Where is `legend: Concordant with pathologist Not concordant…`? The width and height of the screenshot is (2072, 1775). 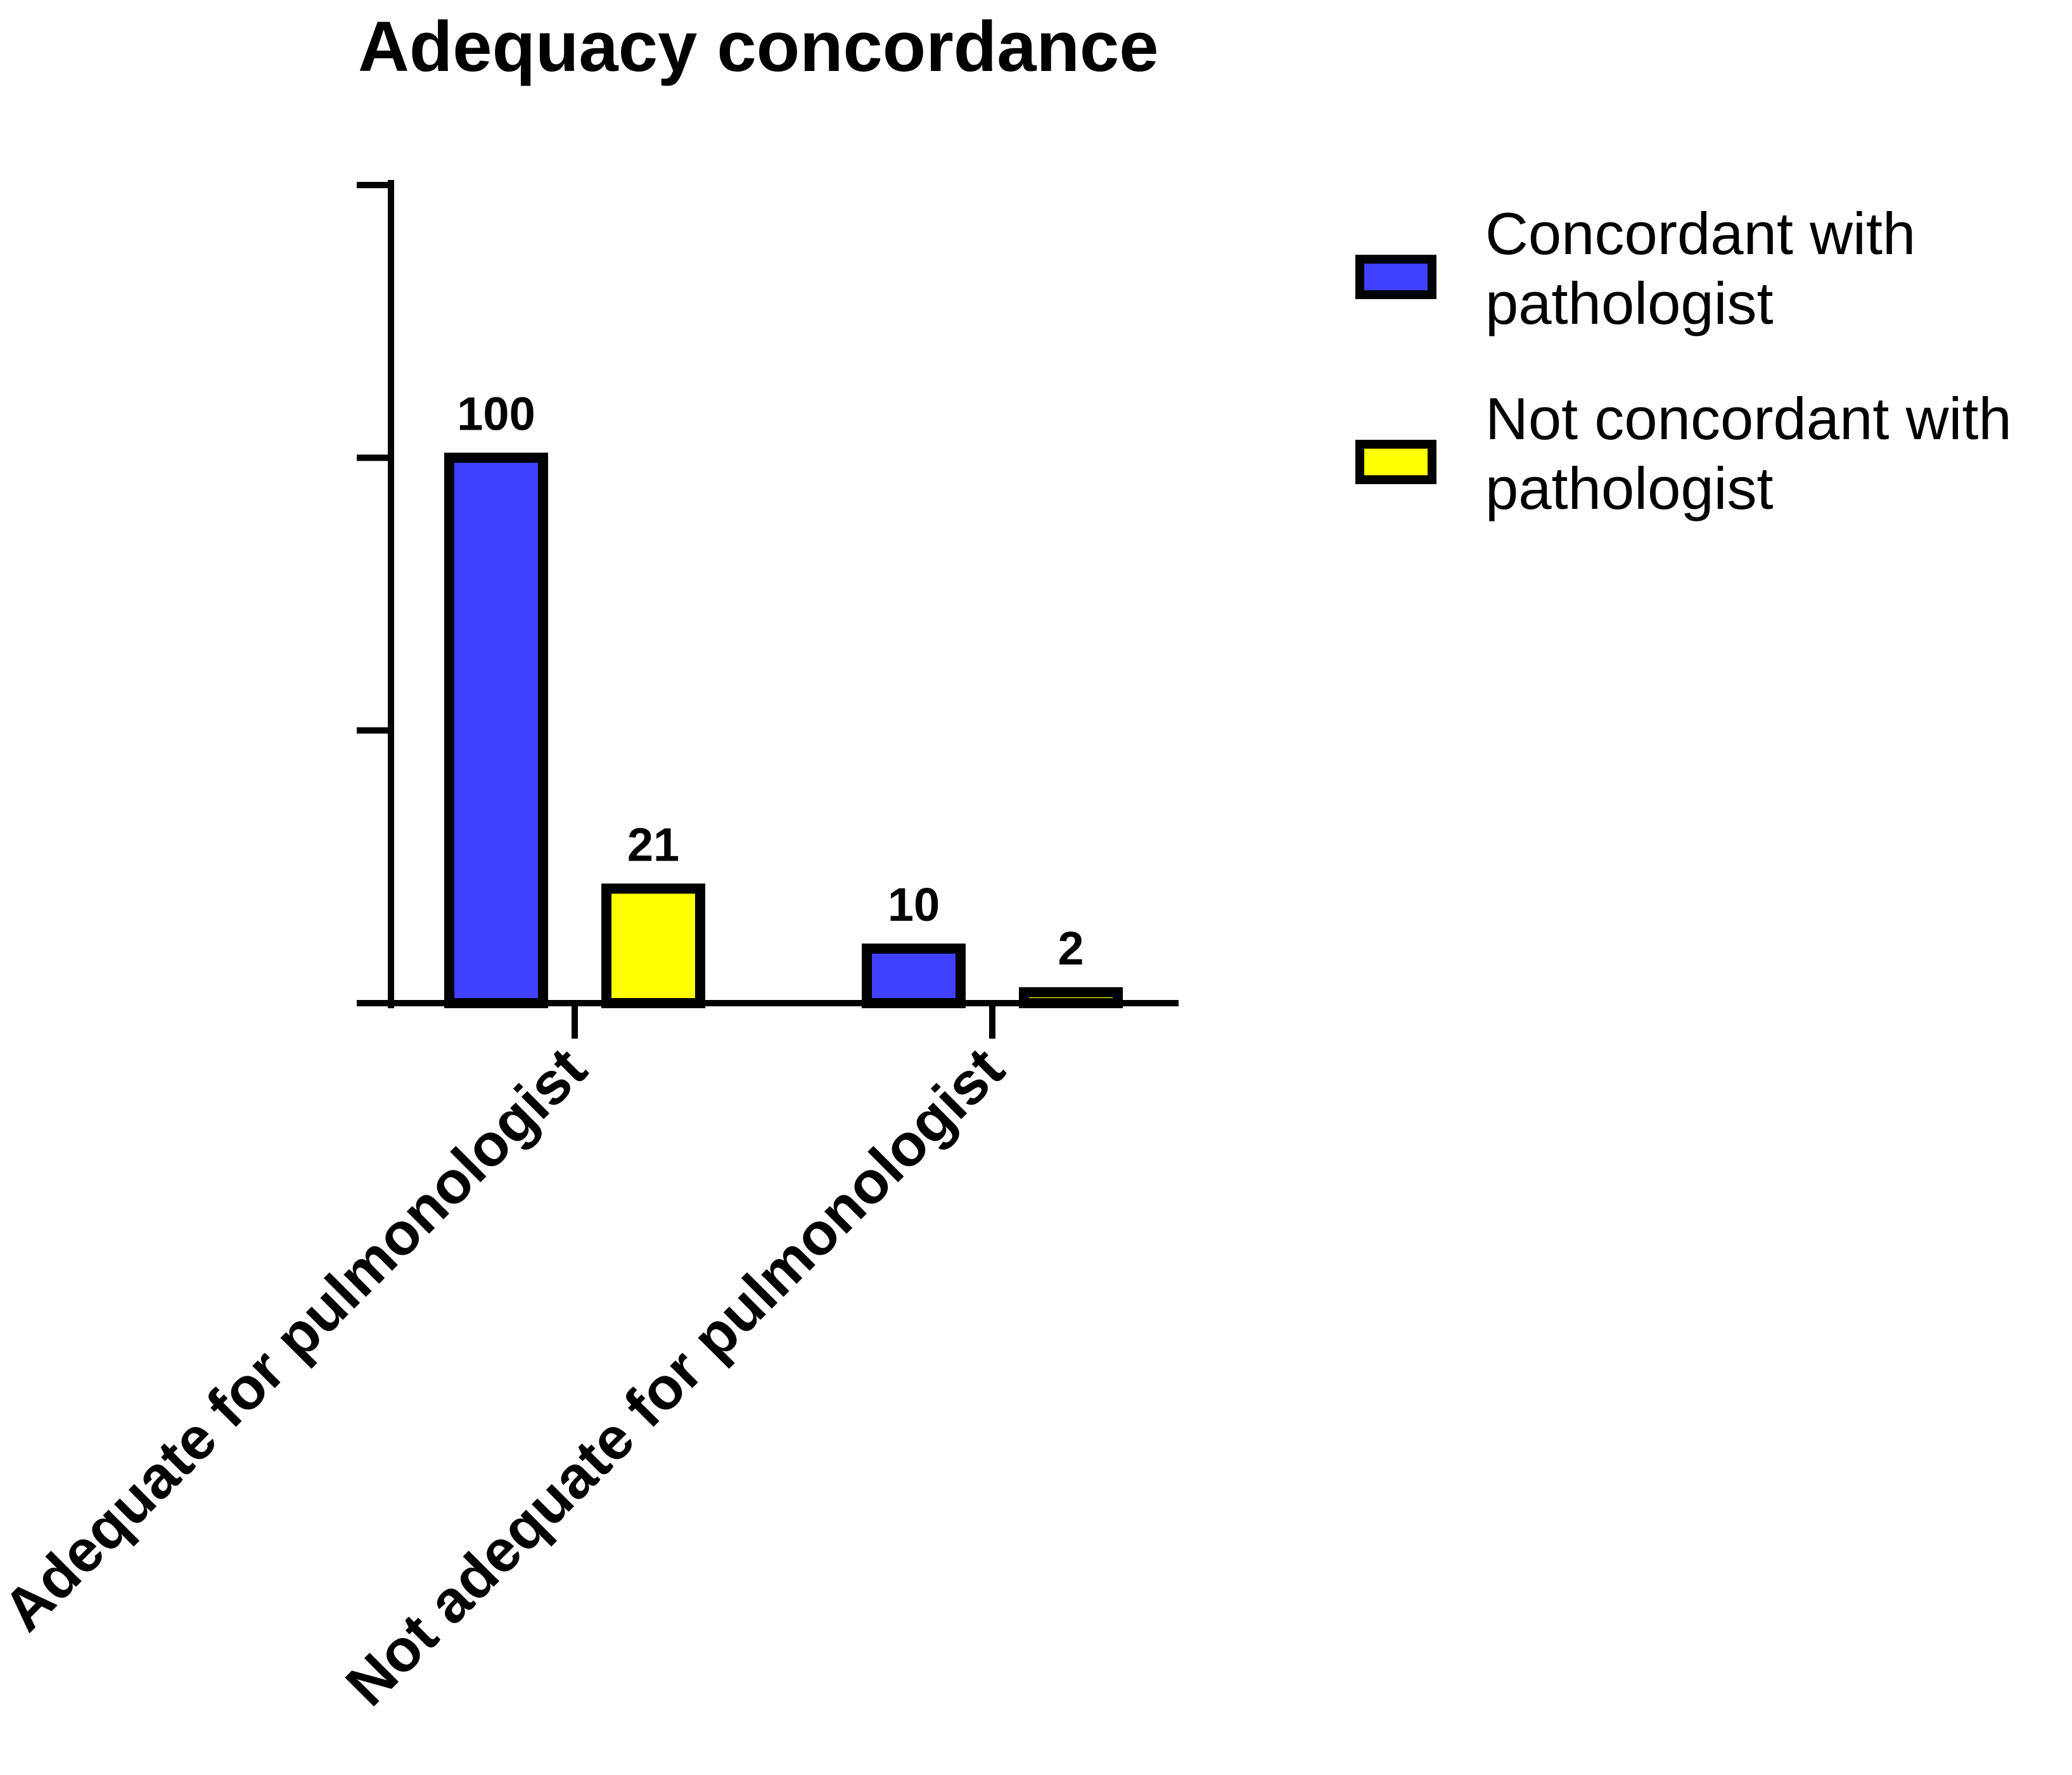 legend: Concordant with pathologist Not concordant… is located at coordinates (1683, 361).